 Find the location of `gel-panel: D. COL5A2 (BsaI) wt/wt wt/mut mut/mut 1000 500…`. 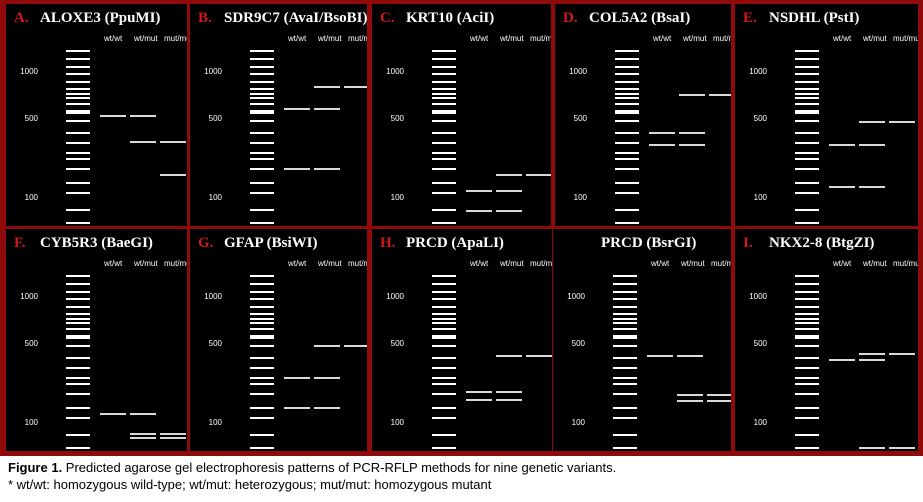

gel-panel: D. COL5A2 (BsaI) wt/wt wt/mut mut/mut 1000 500… is located at coordinates (643, 115).